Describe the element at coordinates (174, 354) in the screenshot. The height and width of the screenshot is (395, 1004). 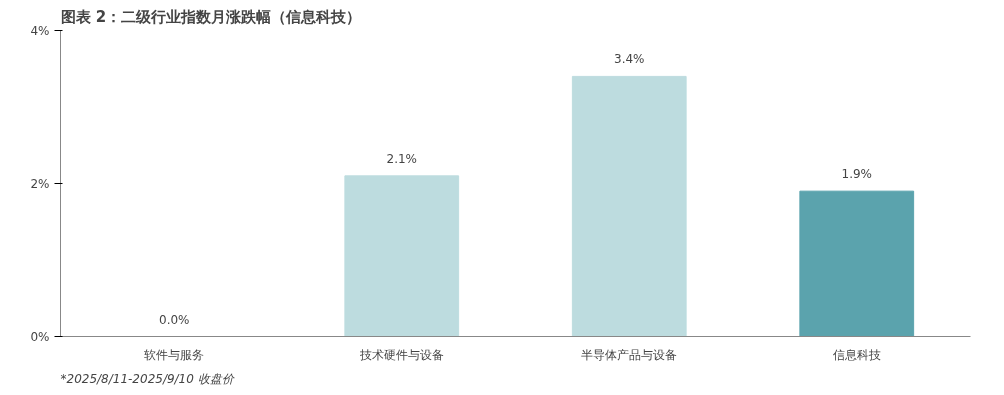
I see `x-tick-label: 软件与服务` at that location.